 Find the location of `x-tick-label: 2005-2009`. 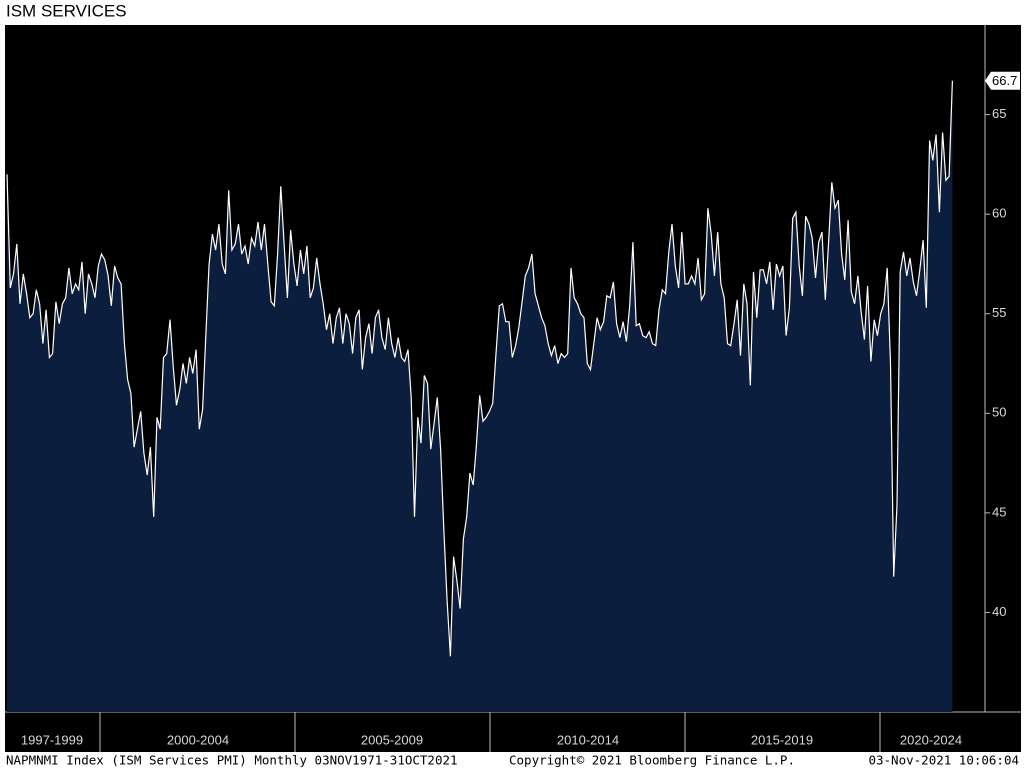

x-tick-label: 2005-2009 is located at coordinates (392, 739).